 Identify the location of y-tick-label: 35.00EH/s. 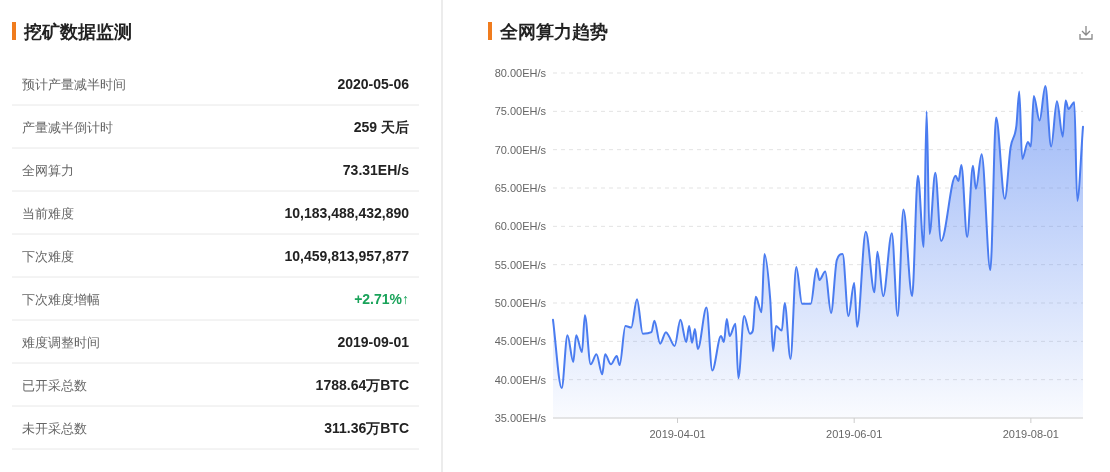
(520, 418).